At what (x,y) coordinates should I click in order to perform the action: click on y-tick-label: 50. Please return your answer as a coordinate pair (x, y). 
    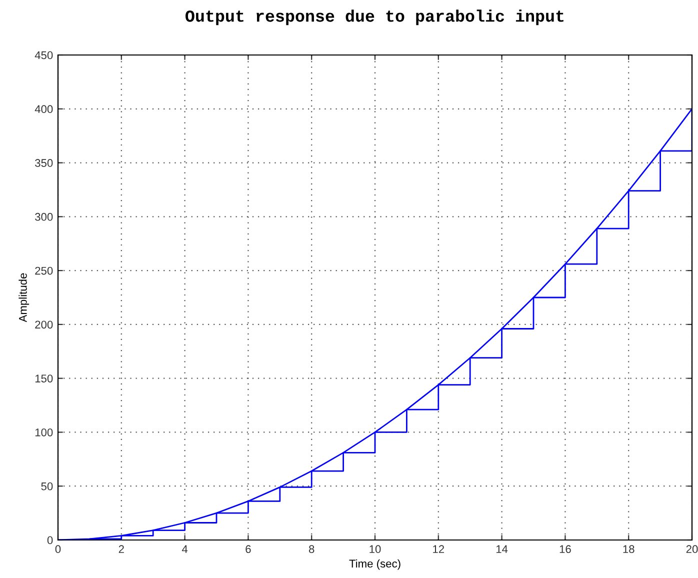
    Looking at the image, I should click on (47, 486).